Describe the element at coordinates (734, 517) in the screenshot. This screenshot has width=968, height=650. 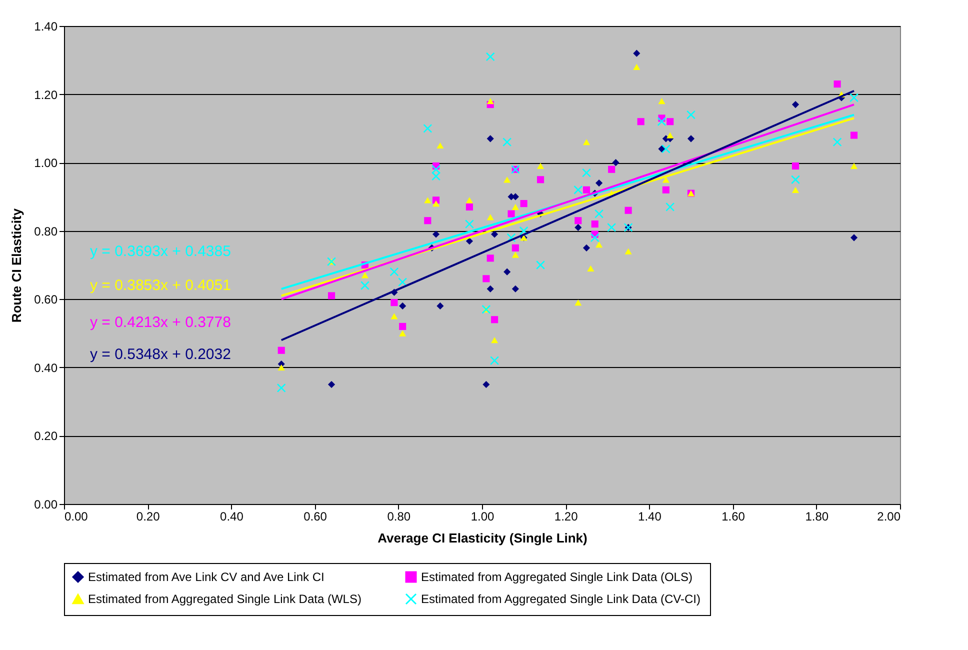
I see `x-tick-label: 1.60` at that location.